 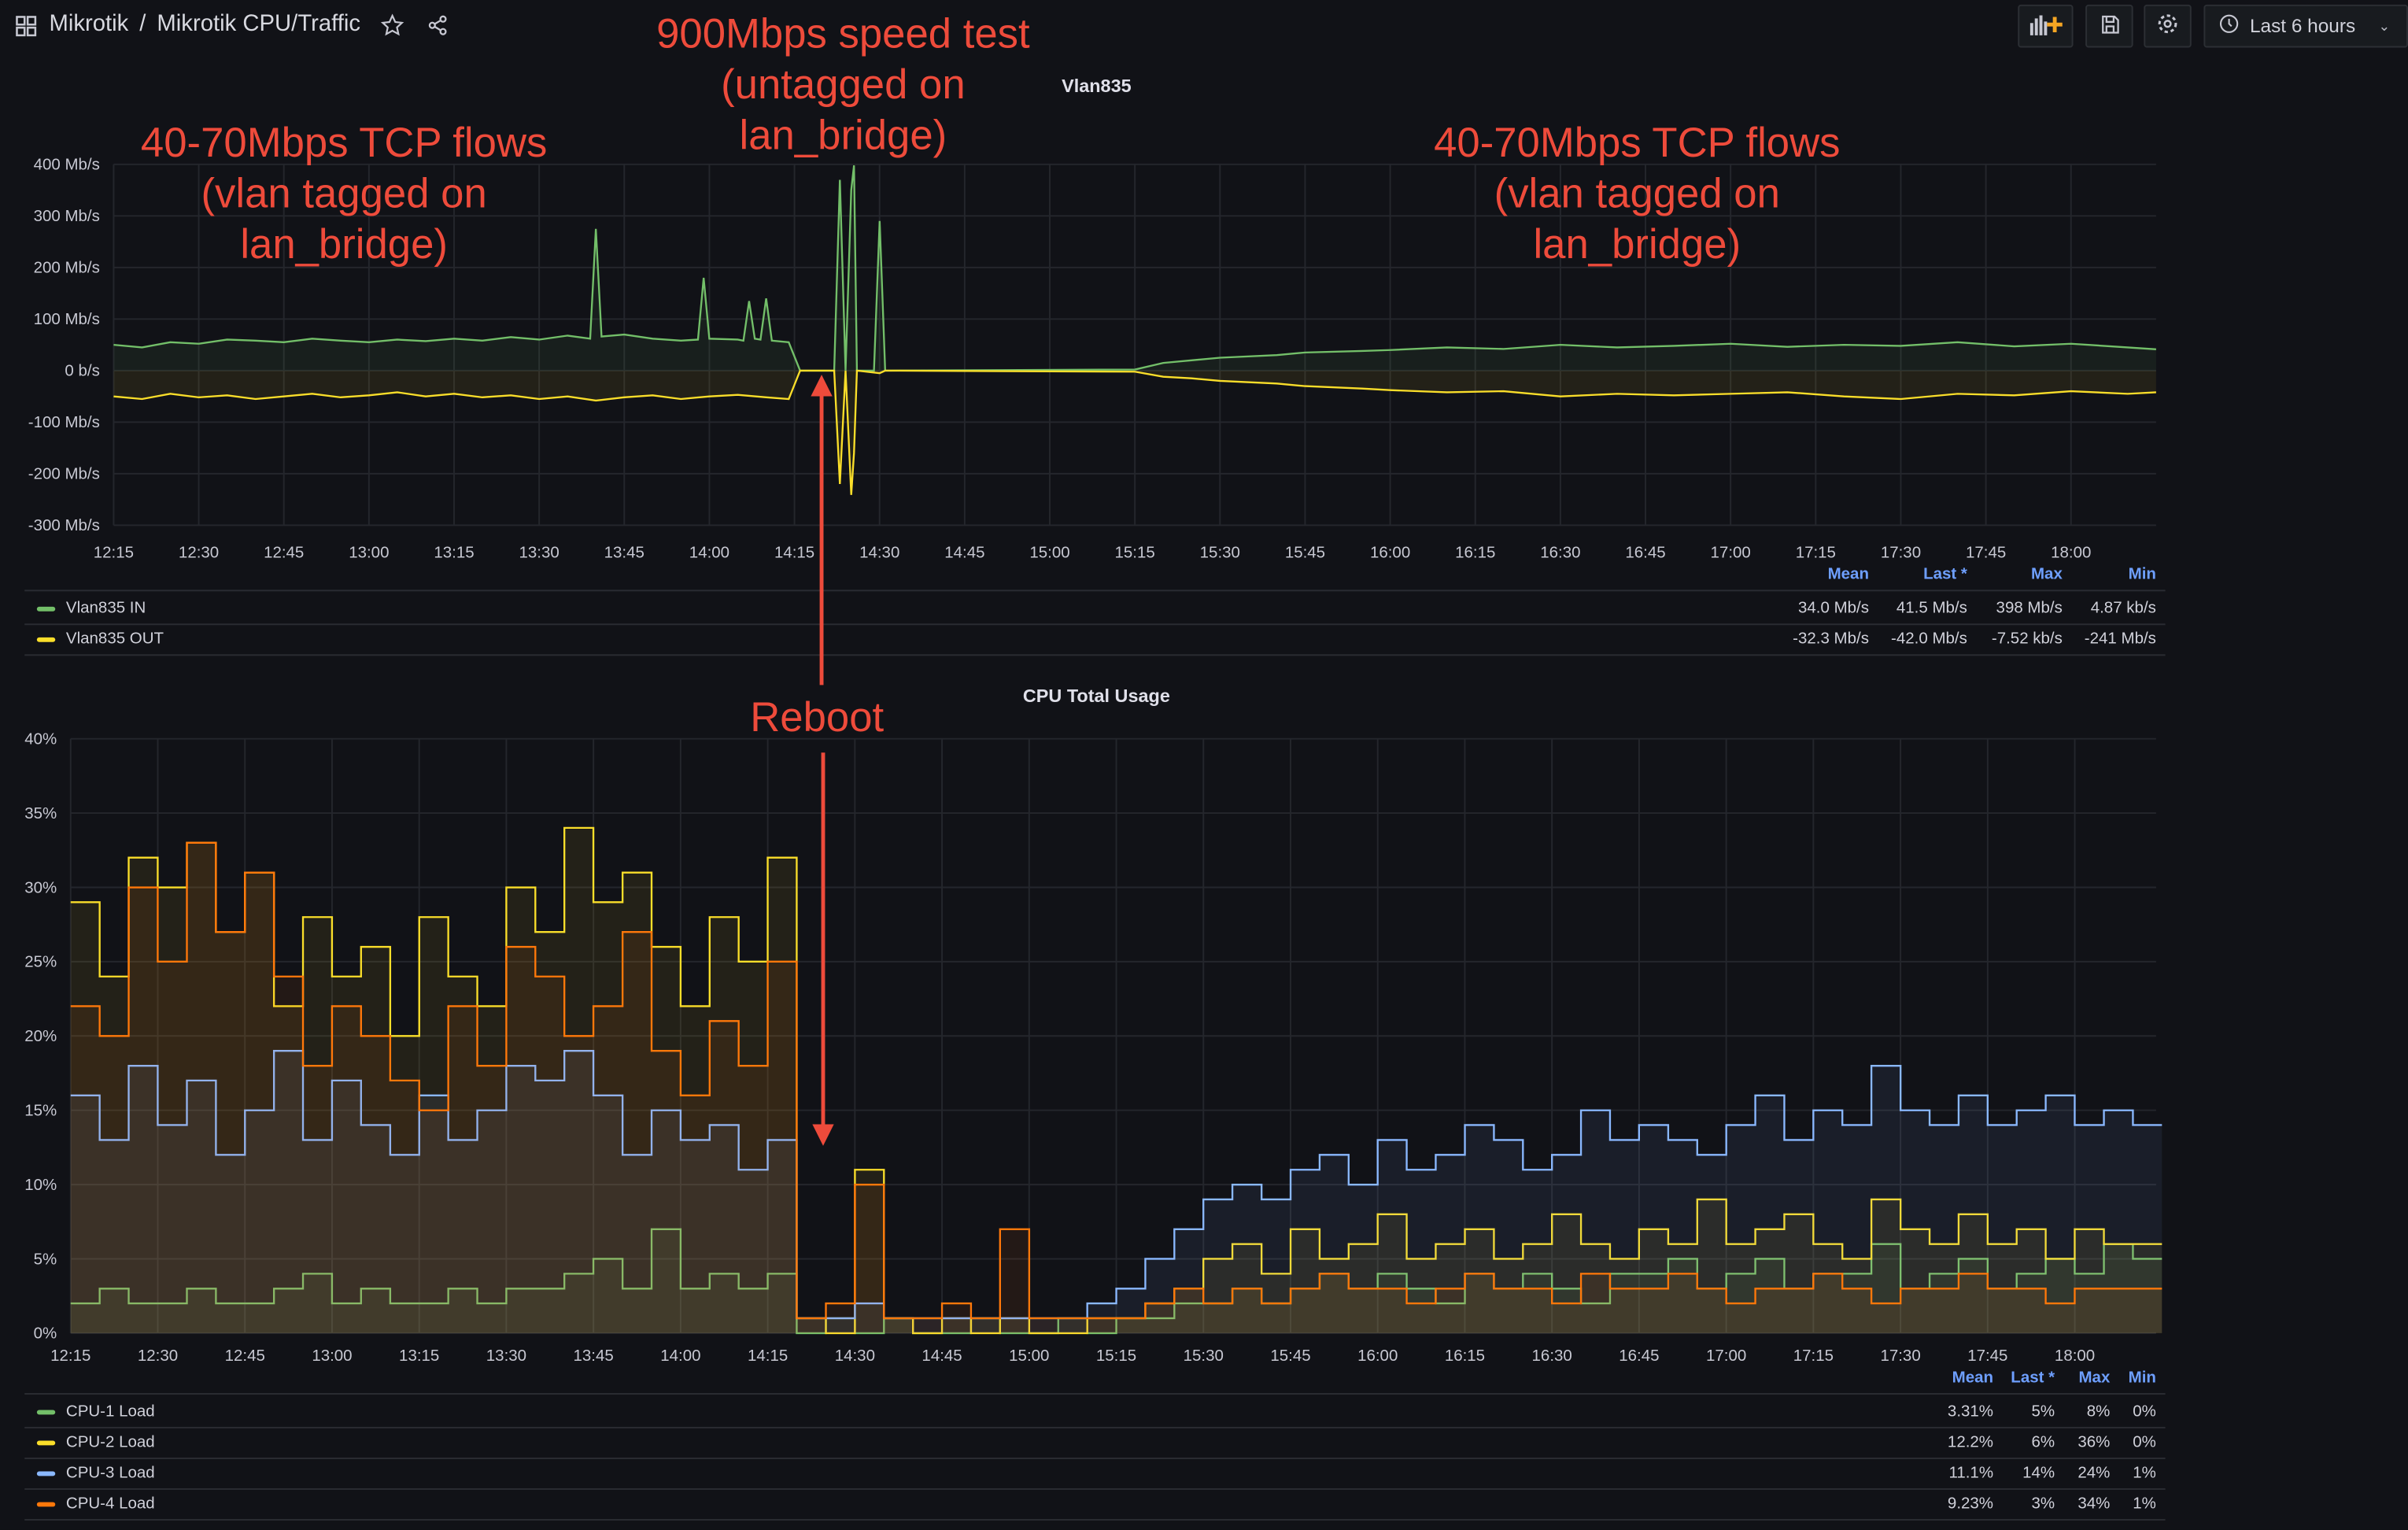 What do you see at coordinates (110, 1473) in the screenshot?
I see `legend-series-name: CPU-3 Load` at bounding box center [110, 1473].